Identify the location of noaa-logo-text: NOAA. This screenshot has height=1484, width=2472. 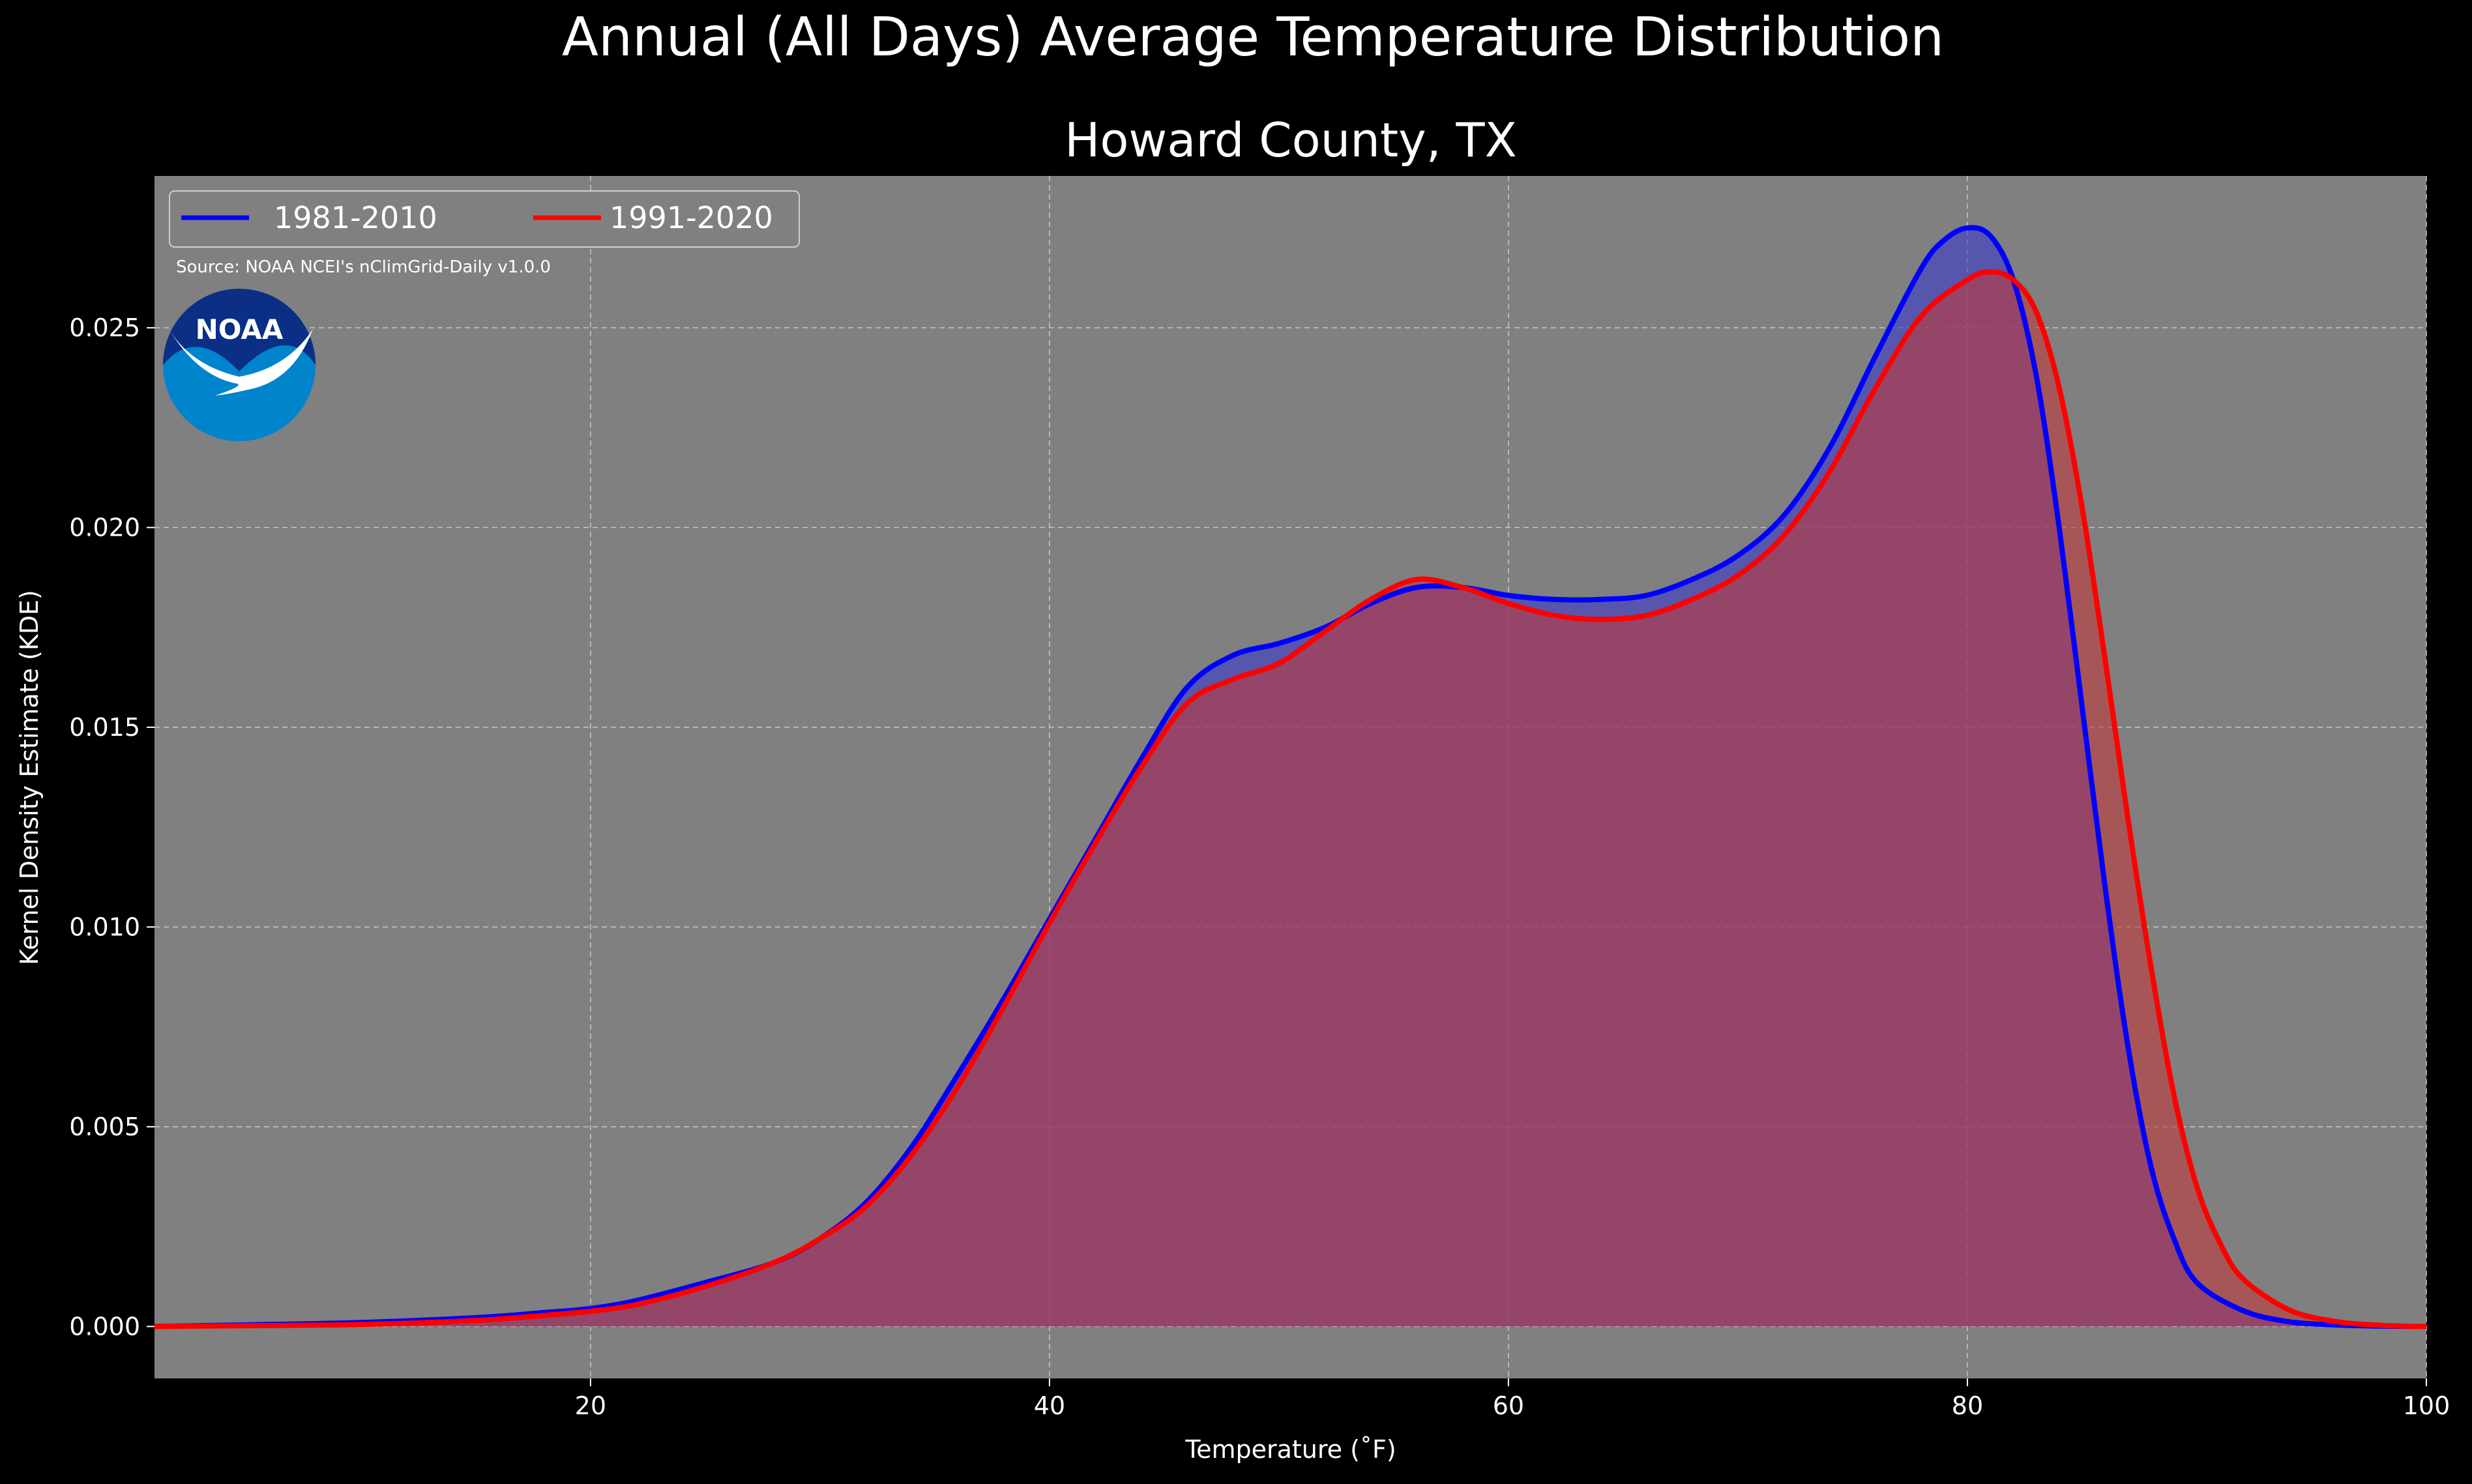
(240, 329).